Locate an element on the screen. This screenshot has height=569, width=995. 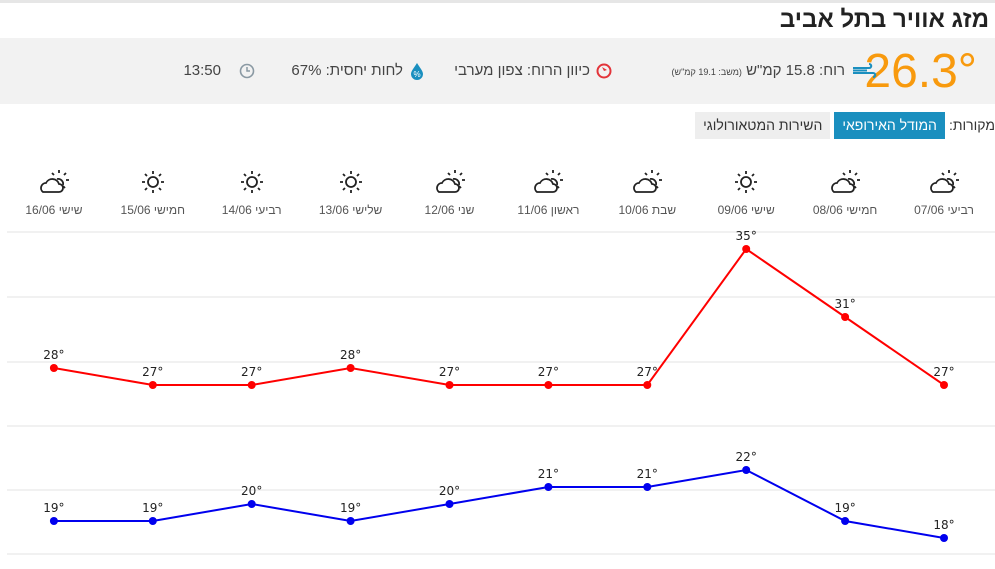
forecast-day-label: שלישי 13/06 is located at coordinates (350, 210).